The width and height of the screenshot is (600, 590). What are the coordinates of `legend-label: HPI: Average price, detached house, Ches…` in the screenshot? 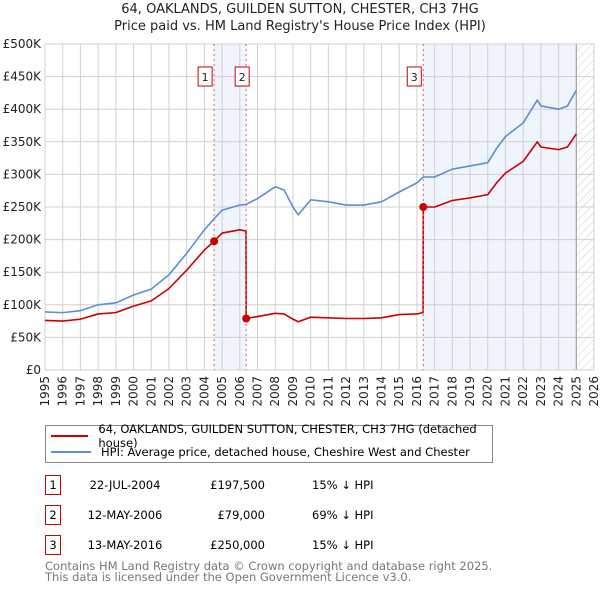 It's located at (285, 452).